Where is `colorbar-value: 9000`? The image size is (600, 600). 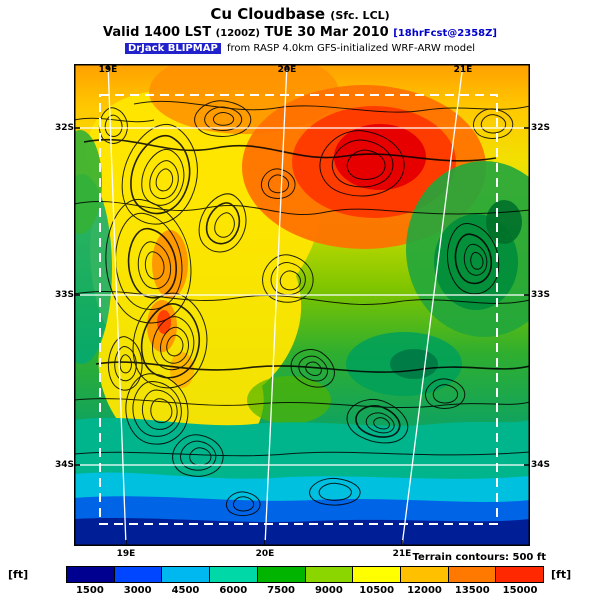 colorbar-value: 9000 is located at coordinates (328, 590).